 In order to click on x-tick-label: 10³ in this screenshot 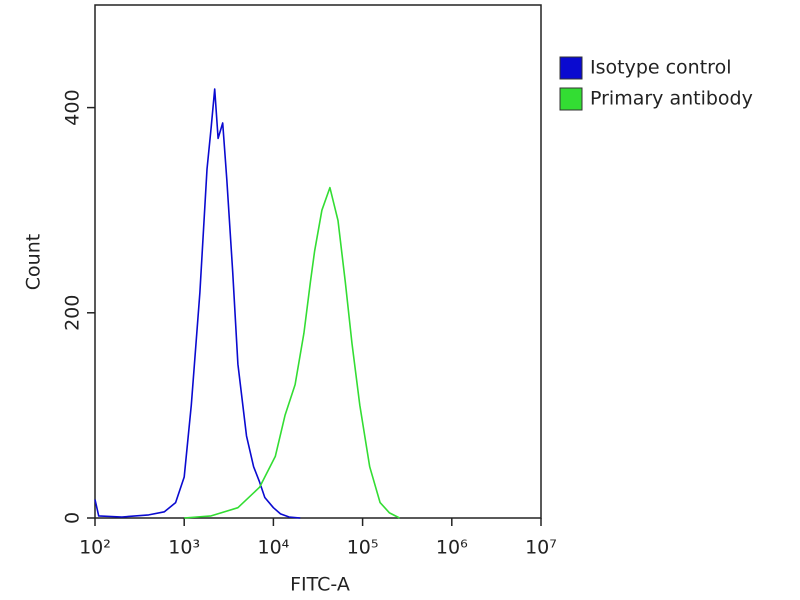, I will do `click(184, 548)`.